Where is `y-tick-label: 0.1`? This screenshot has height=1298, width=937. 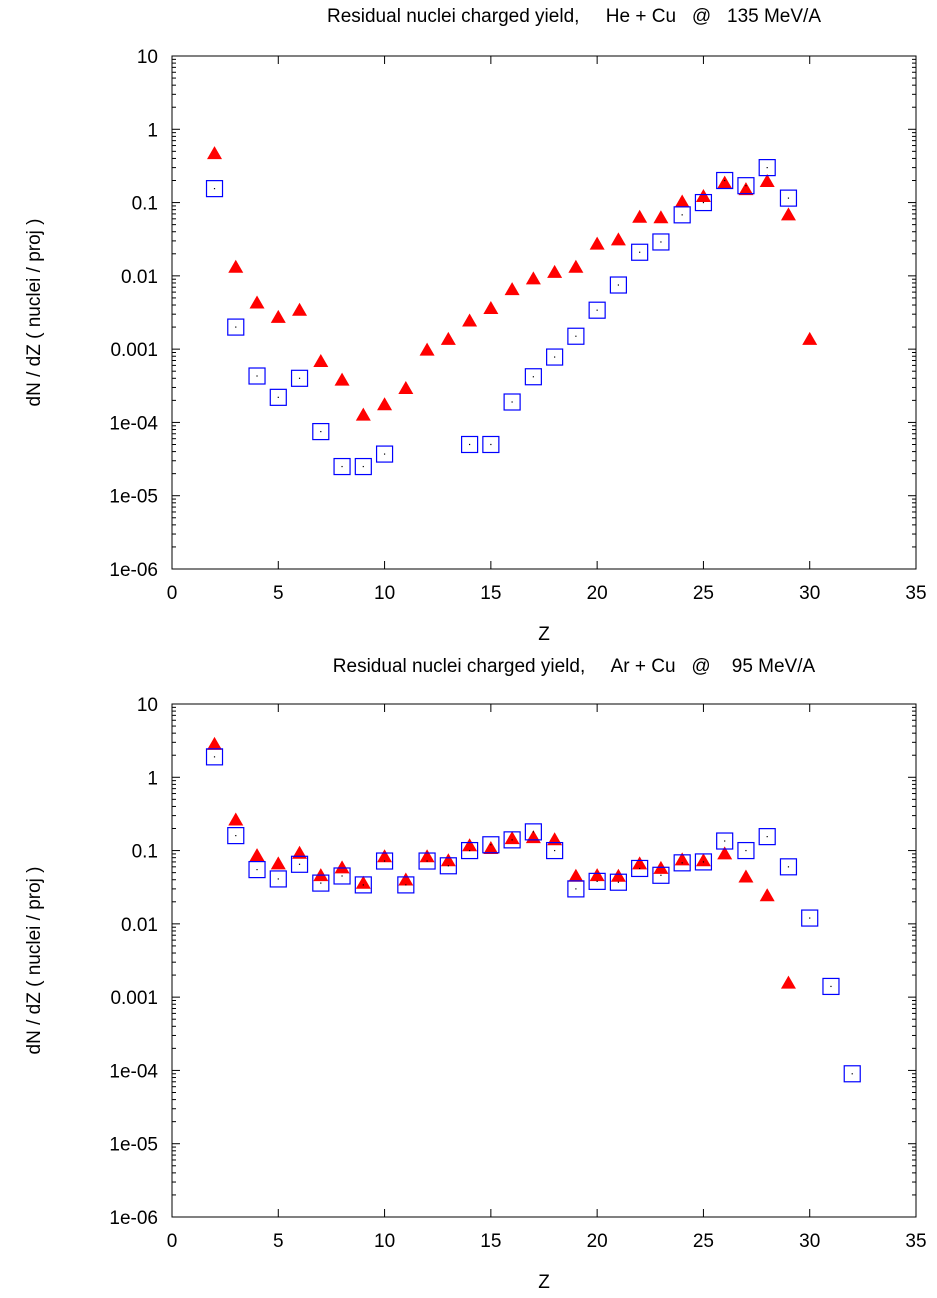 y-tick-label: 0.1 is located at coordinates (145, 204).